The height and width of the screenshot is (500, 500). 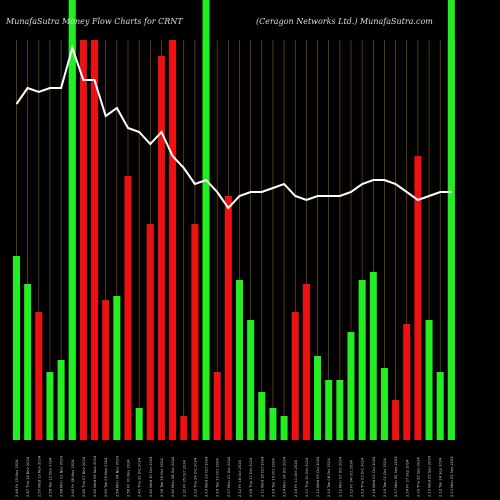 What do you see at coordinates (352, 478) in the screenshot?
I see `x-tick-label: 2.12 Fri 04 Oct 2024` at bounding box center [352, 478].